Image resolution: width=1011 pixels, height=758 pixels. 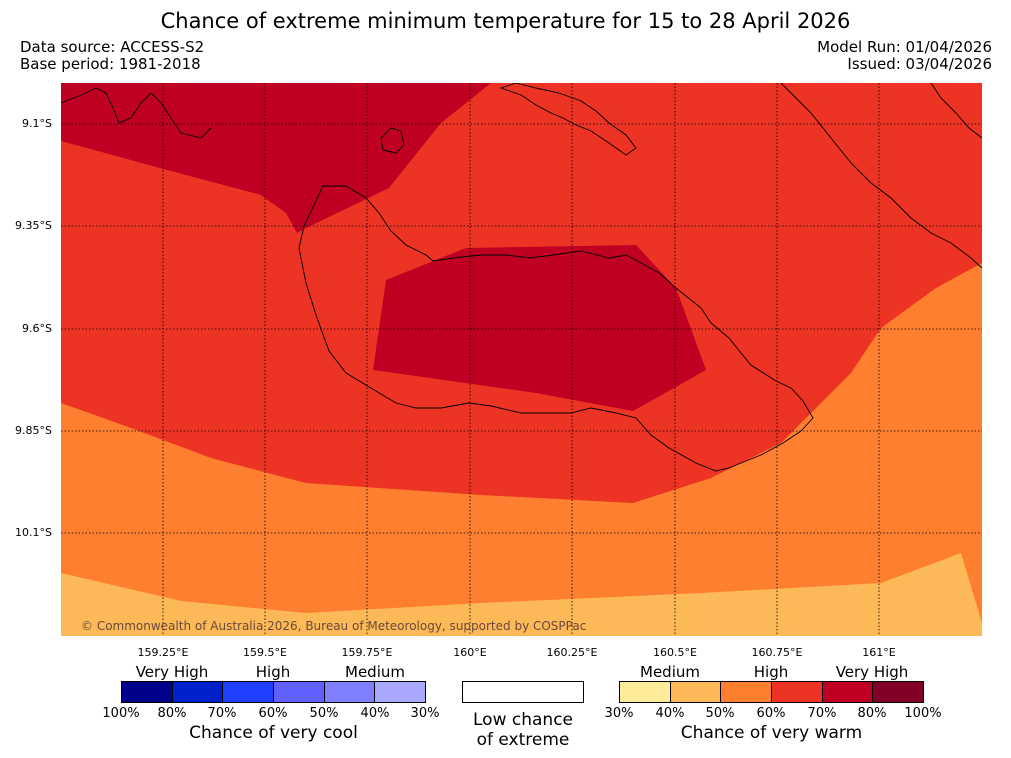 I want to click on lon-label: 159.25°E, so click(x=163, y=652).